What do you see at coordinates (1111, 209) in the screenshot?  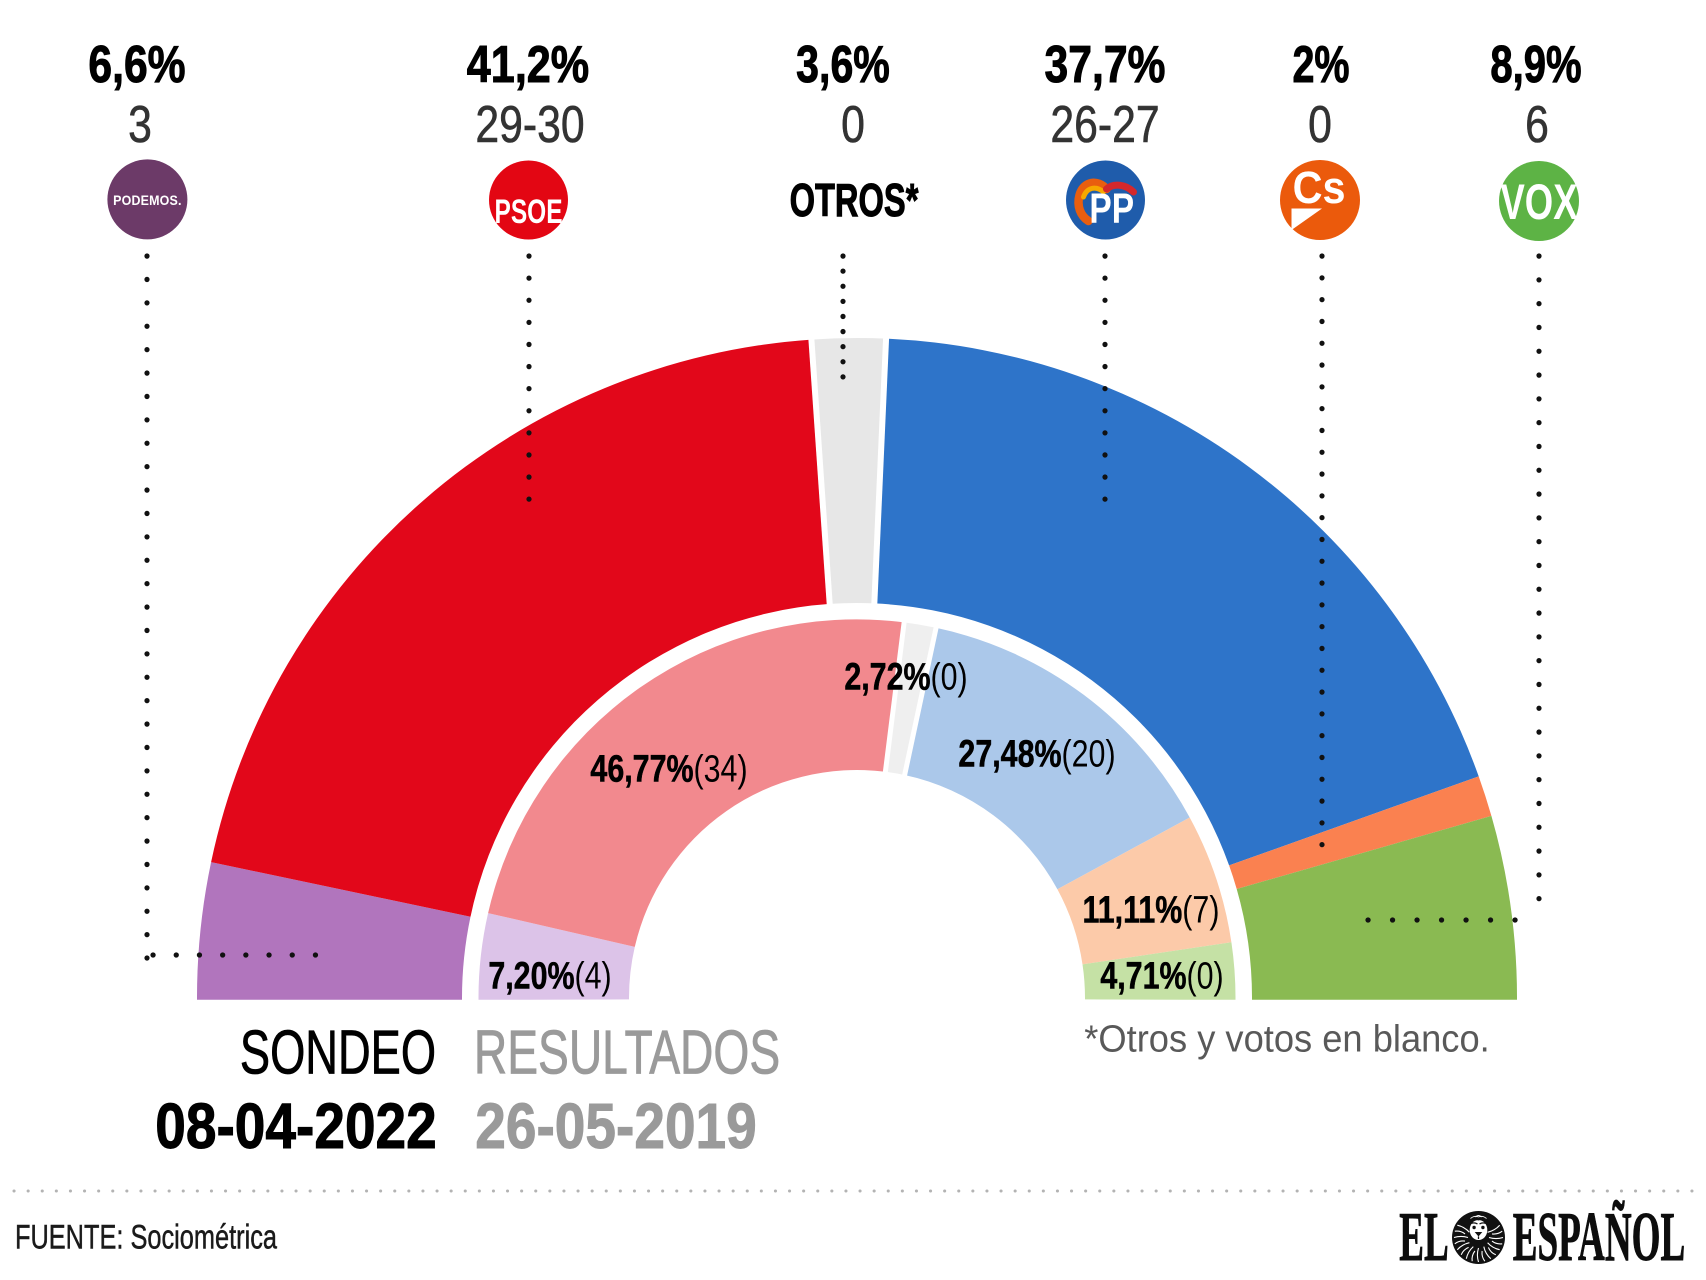 I see `svg-text: PP` at bounding box center [1111, 209].